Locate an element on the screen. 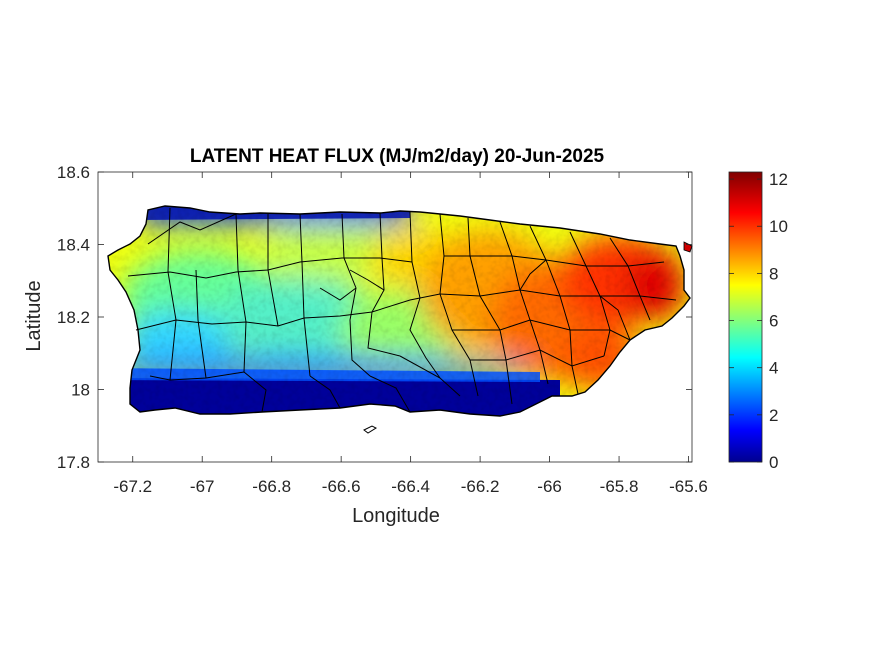  x-tick-label: -67.2 is located at coordinates (132, 486).